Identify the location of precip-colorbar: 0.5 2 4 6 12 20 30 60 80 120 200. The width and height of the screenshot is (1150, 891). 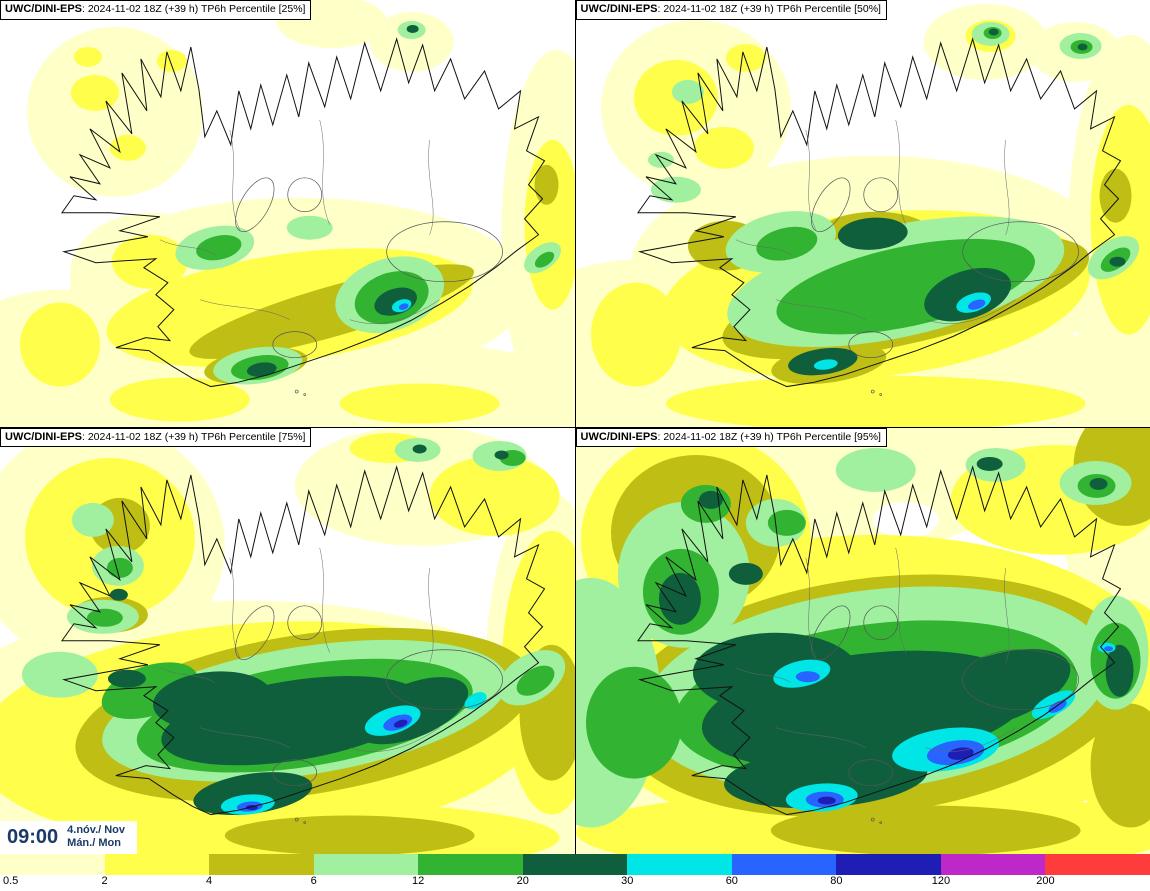
(575, 872).